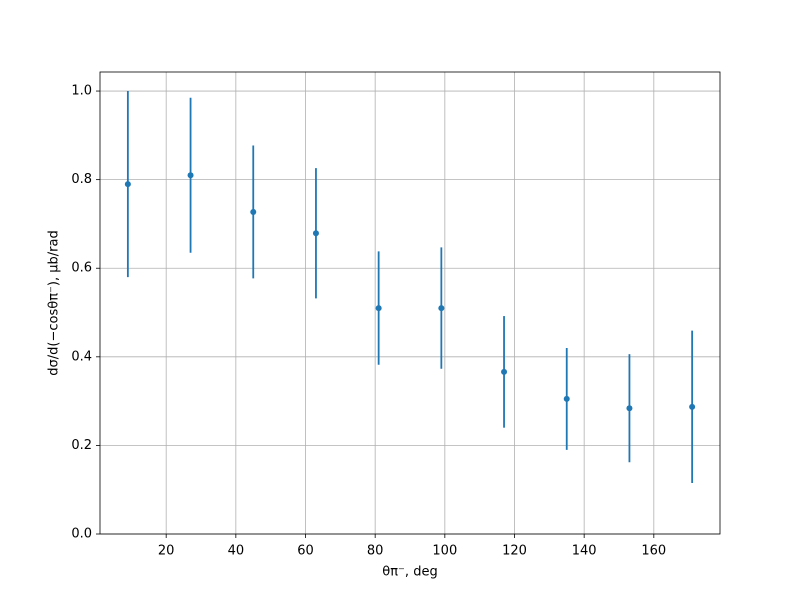 The height and width of the screenshot is (604, 800). Describe the element at coordinates (236, 551) in the screenshot. I see `x-tick-label: 40` at that location.